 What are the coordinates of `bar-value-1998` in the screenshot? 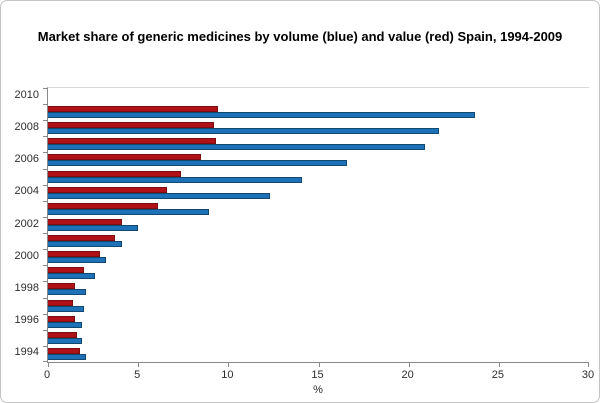 It's located at (62, 286).